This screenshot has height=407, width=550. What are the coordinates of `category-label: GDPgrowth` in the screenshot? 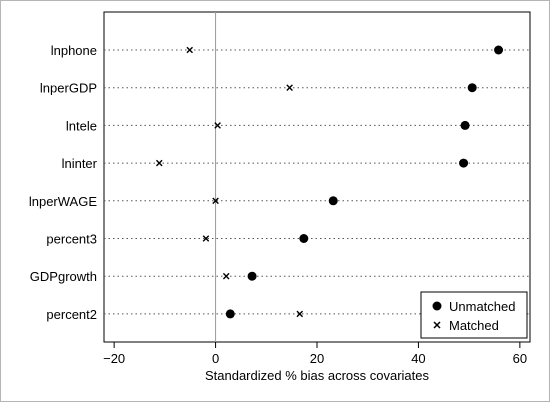 It's located at (63, 276).